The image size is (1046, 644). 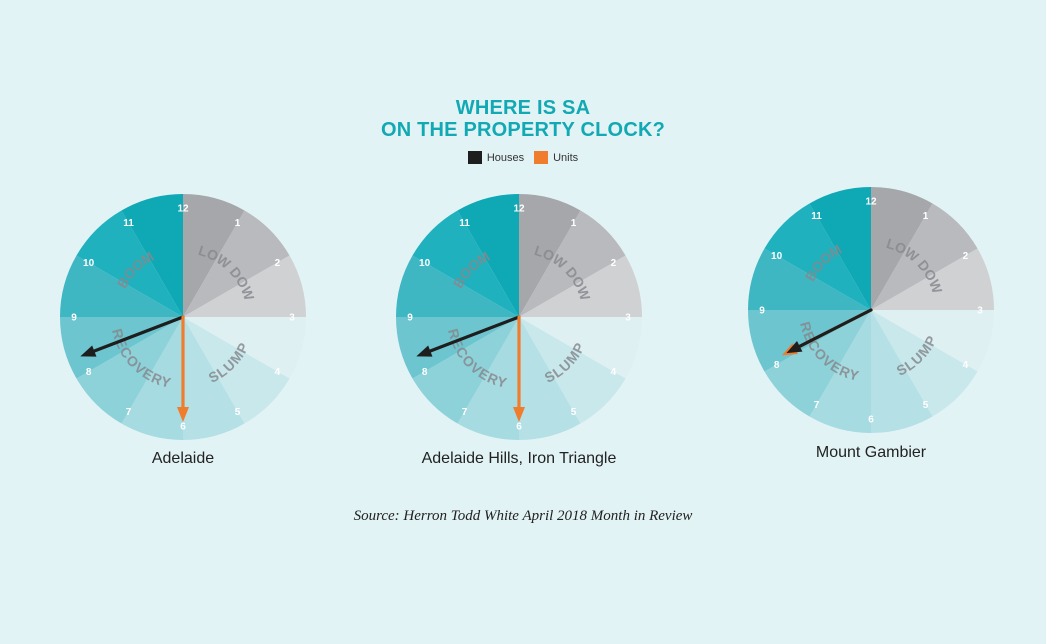 What do you see at coordinates (777, 256) in the screenshot?
I see `mount-gambier-hour-label-10: 10` at bounding box center [777, 256].